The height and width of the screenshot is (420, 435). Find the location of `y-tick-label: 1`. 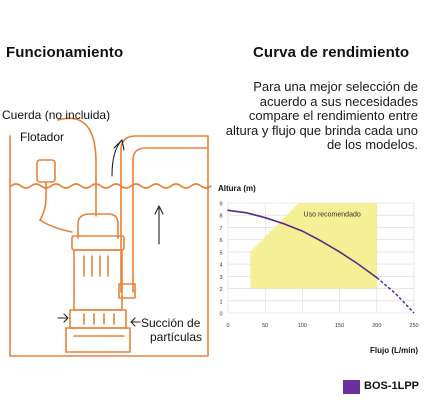

y-tick-label: 1 is located at coordinates (220, 302).